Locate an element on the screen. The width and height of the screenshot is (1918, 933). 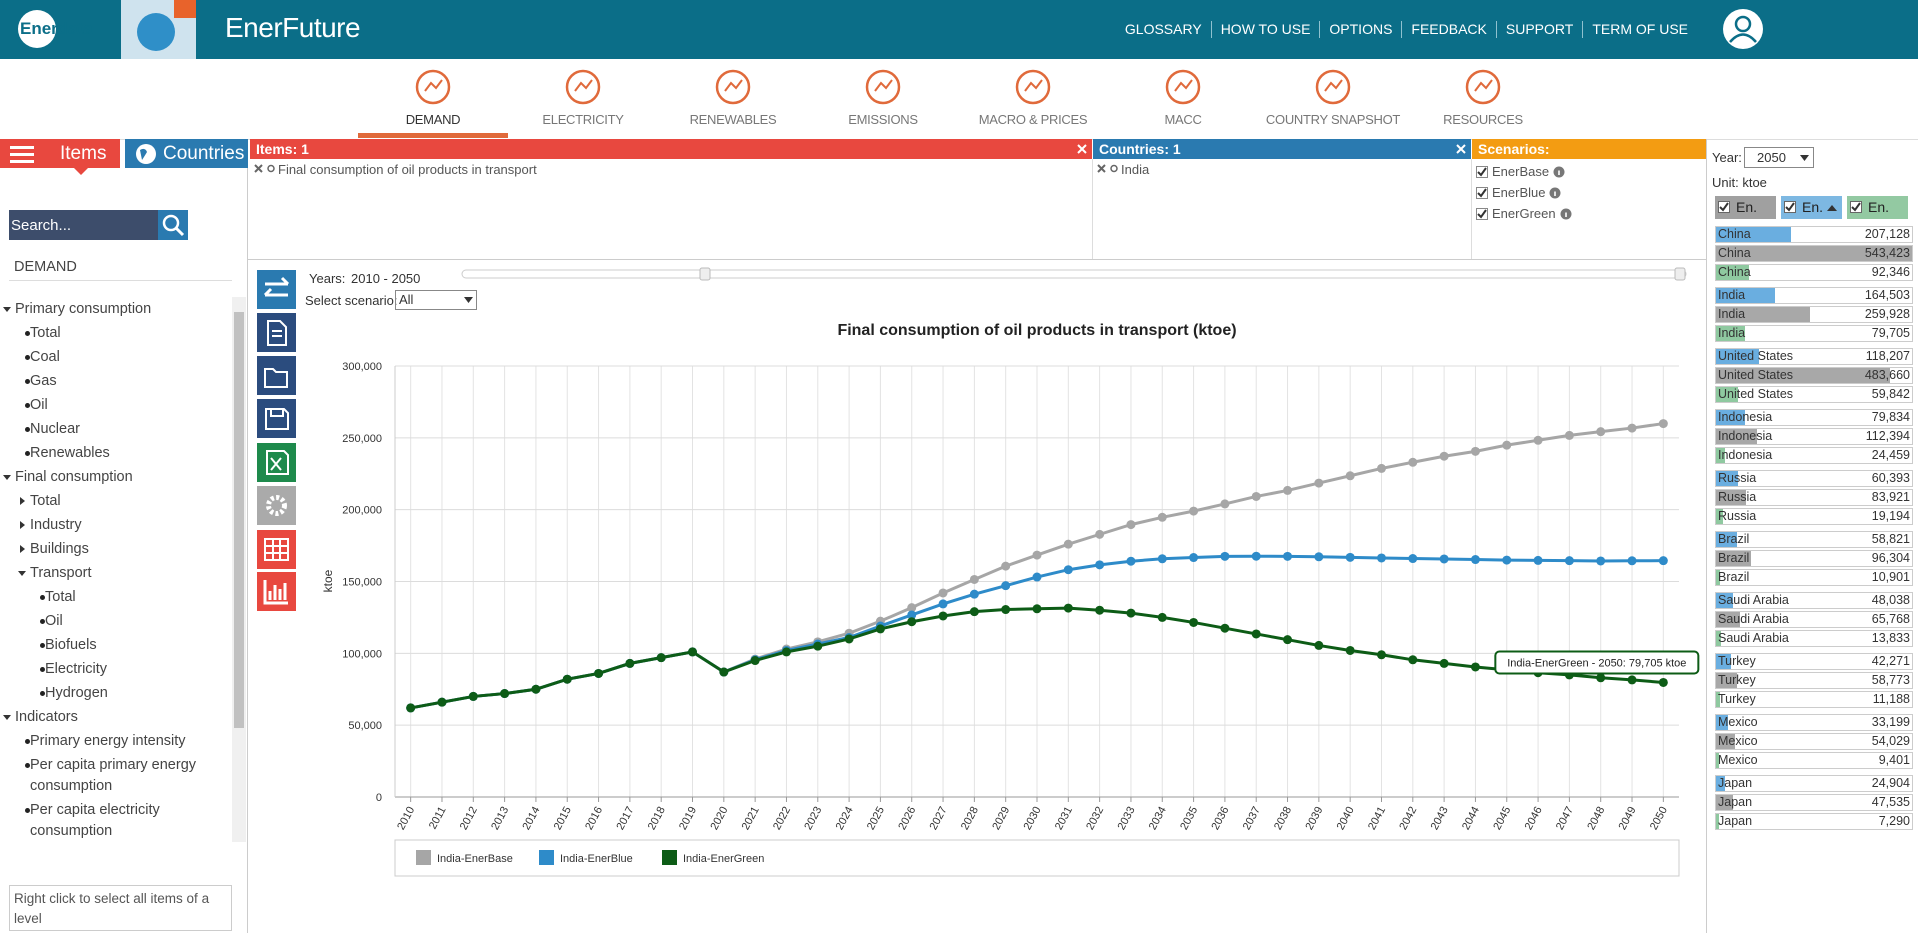
ranking-row: United States 118,207 is located at coordinates (1814, 356).